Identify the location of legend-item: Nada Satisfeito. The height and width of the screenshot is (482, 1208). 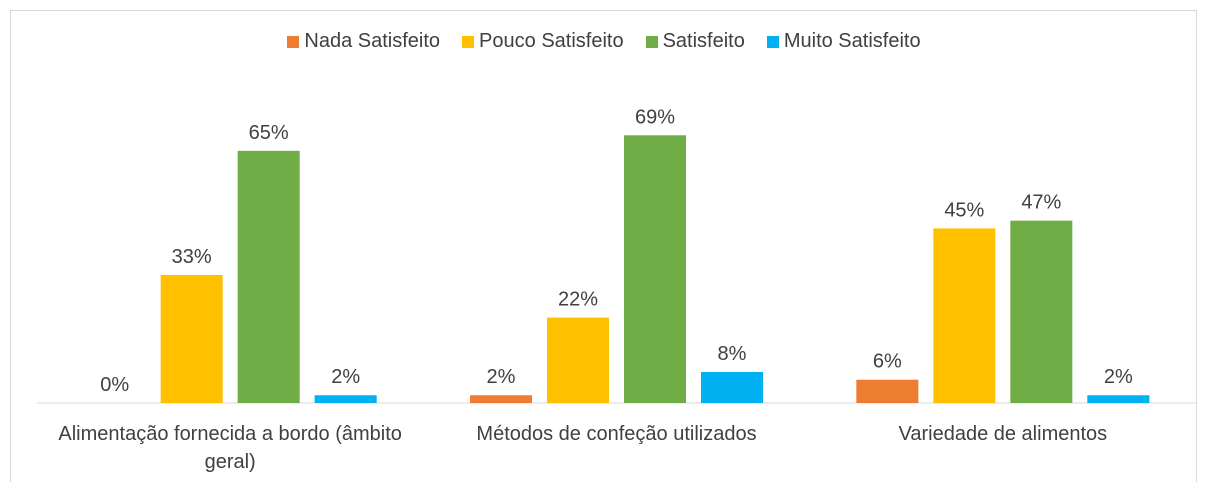
(363, 41).